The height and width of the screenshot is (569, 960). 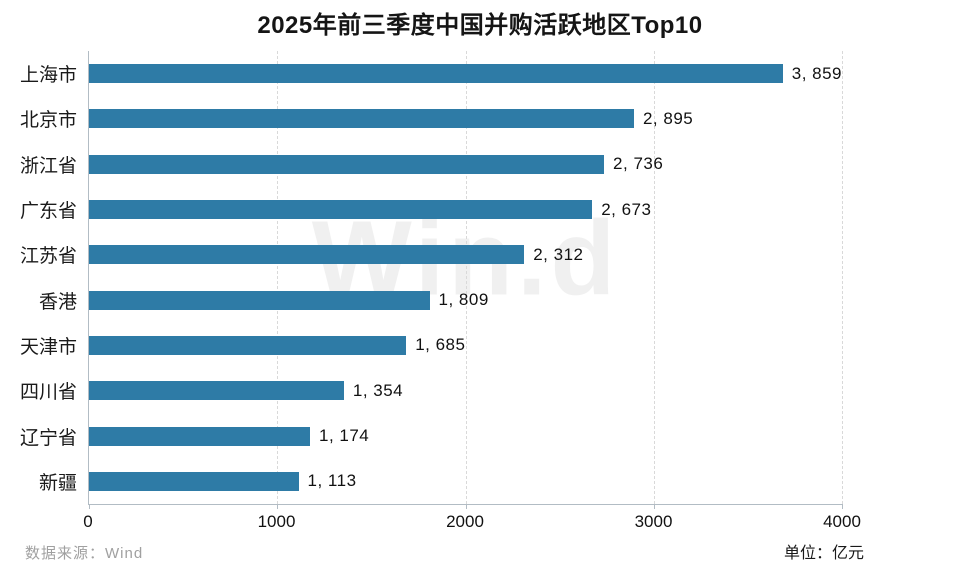 I want to click on x-tick-label: 0, so click(x=88, y=521).